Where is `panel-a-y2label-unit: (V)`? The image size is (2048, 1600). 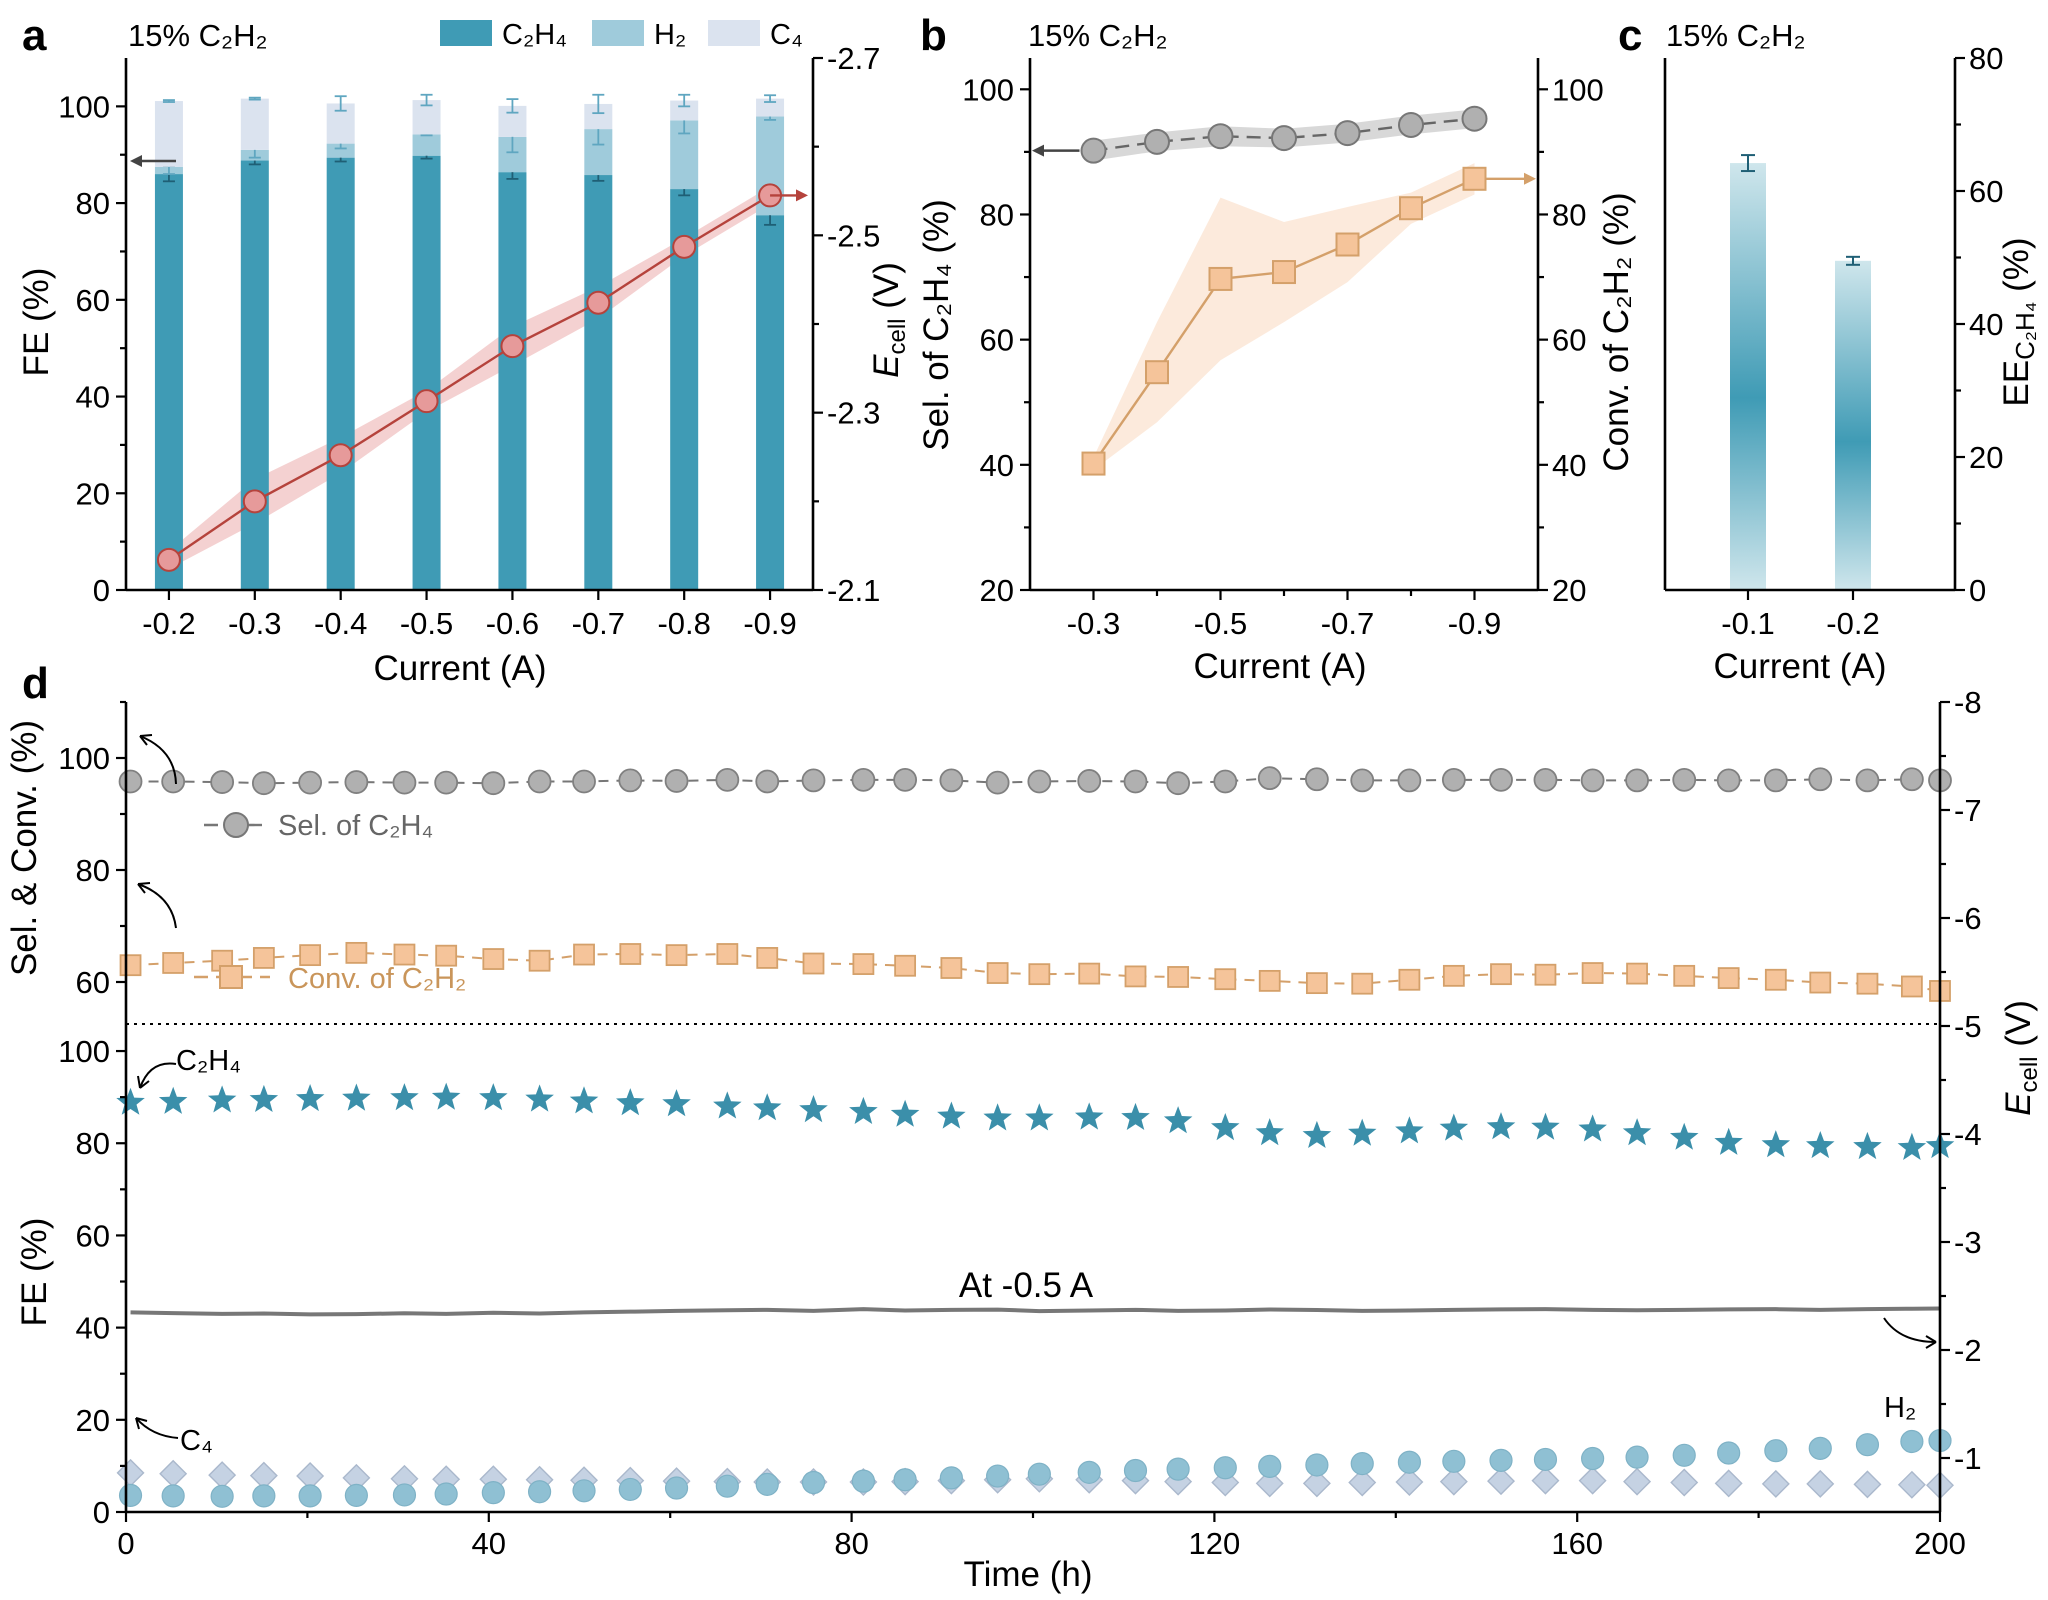
panel-a-y2label-unit: (V) is located at coordinates (886, 290).